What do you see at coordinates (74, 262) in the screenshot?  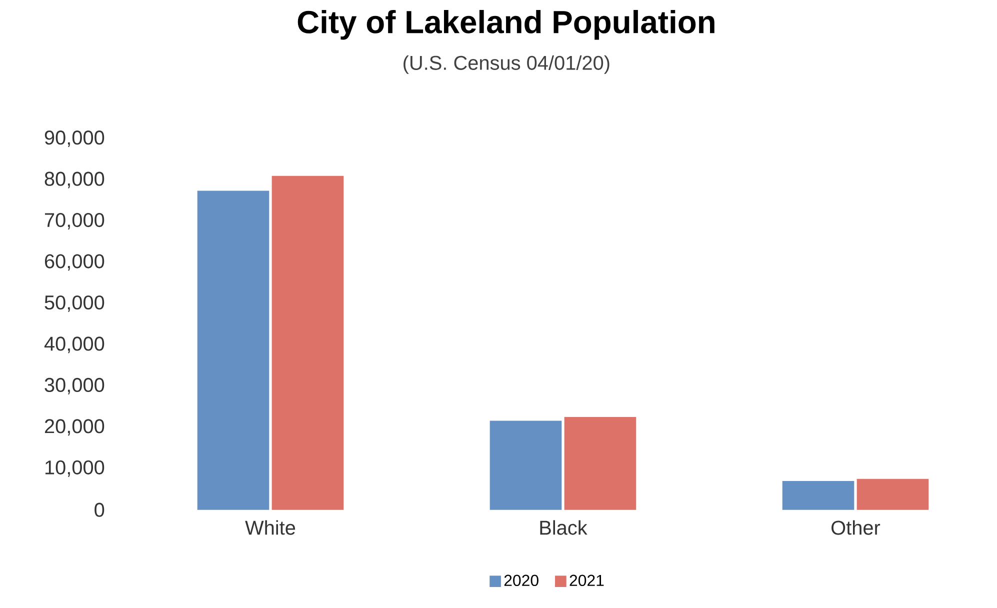 I see `y-tick-label: 60,000` at bounding box center [74, 262].